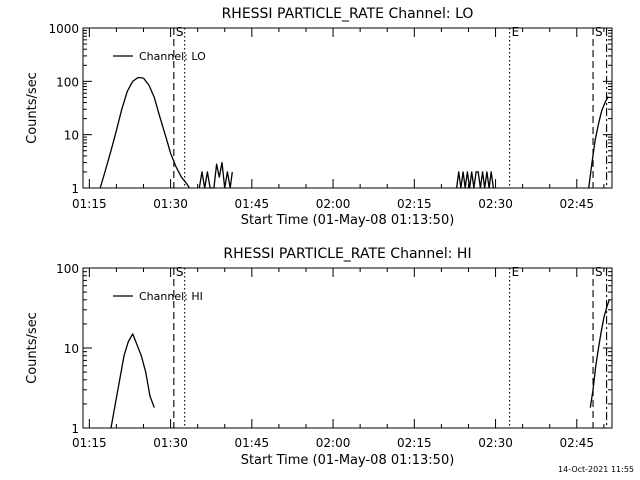  What do you see at coordinates (172, 56) in the screenshot?
I see `legend-label: Channel: LO` at bounding box center [172, 56].